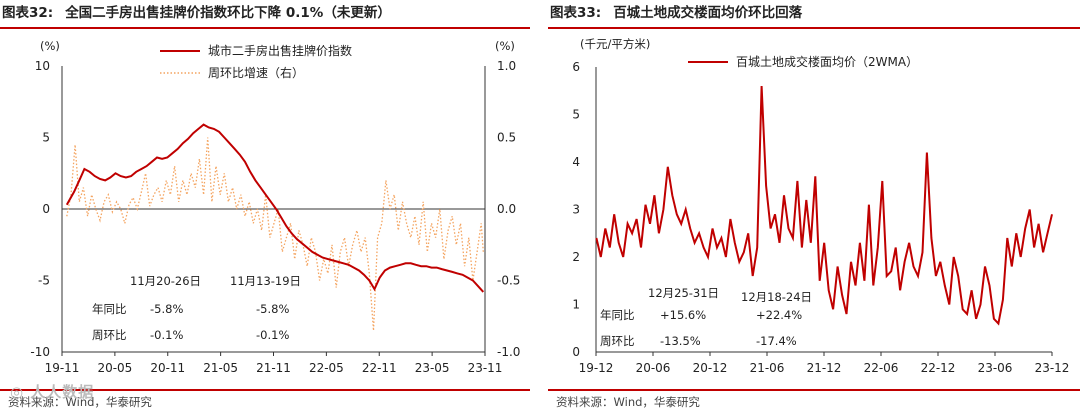  Describe the element at coordinates (776, 297) in the screenshot. I see `annotation-header: 12月18-24日` at that location.